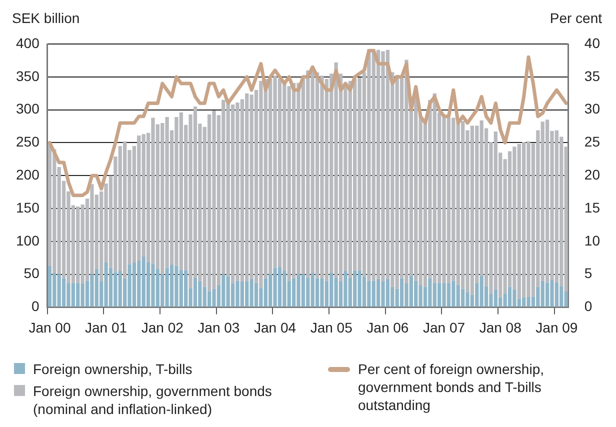 Image resolution: width=616 pixels, height=427 pixels. I want to click on legend-label: Foreign ownership, T-bills, so click(112, 369).